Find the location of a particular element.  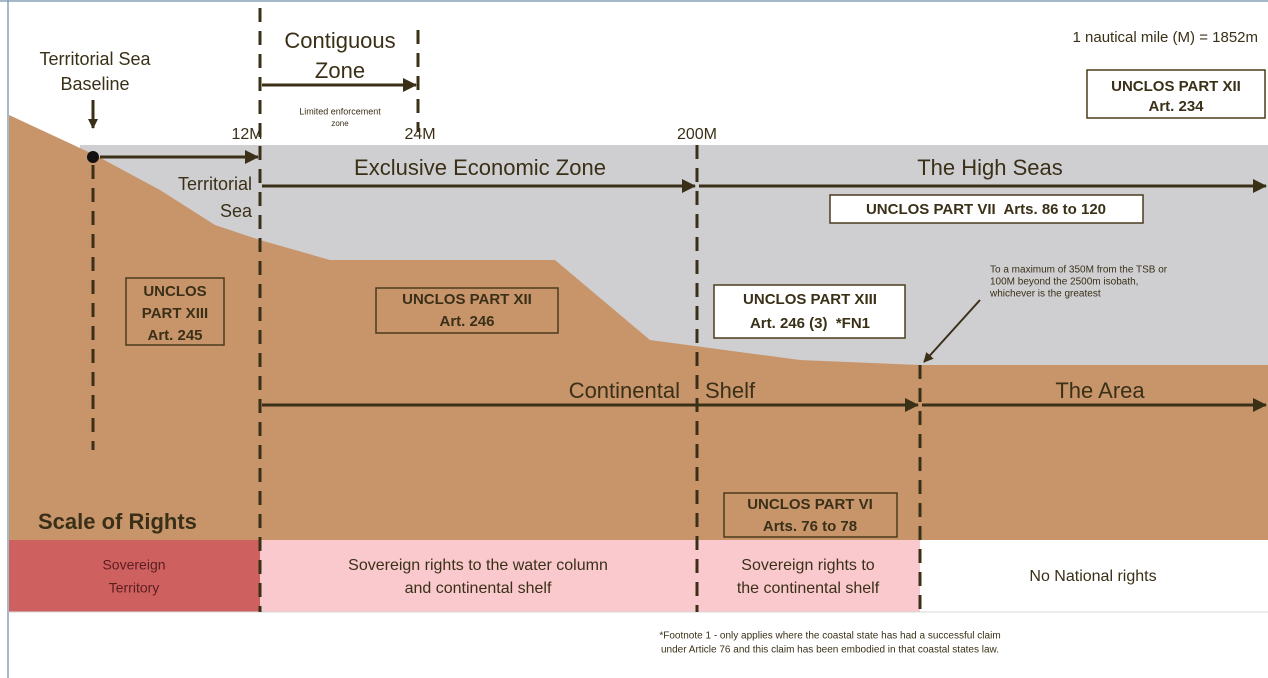

box-text: UNCLOS PART VII Arts. 86 to 120 is located at coordinates (986, 209).